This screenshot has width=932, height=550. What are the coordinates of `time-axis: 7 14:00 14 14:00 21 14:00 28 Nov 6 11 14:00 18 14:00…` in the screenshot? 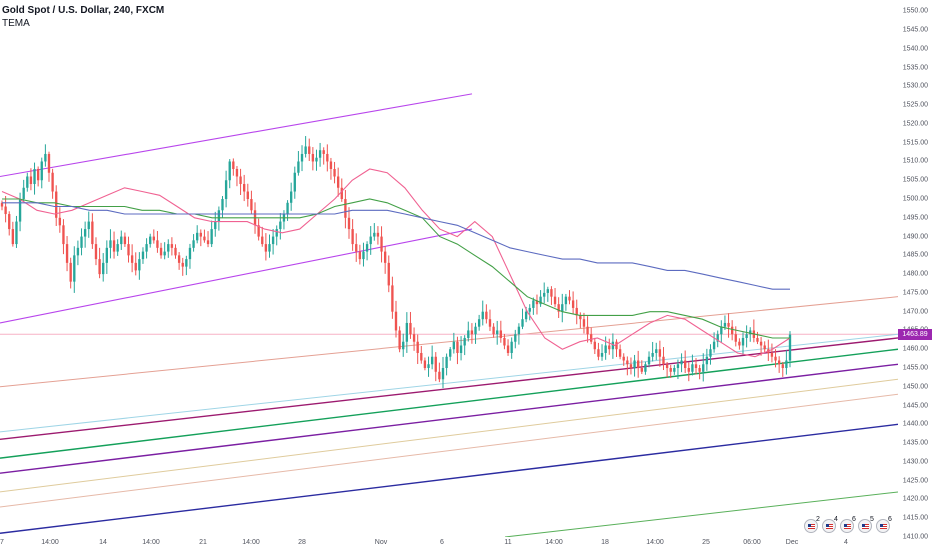 It's located at (449, 543).